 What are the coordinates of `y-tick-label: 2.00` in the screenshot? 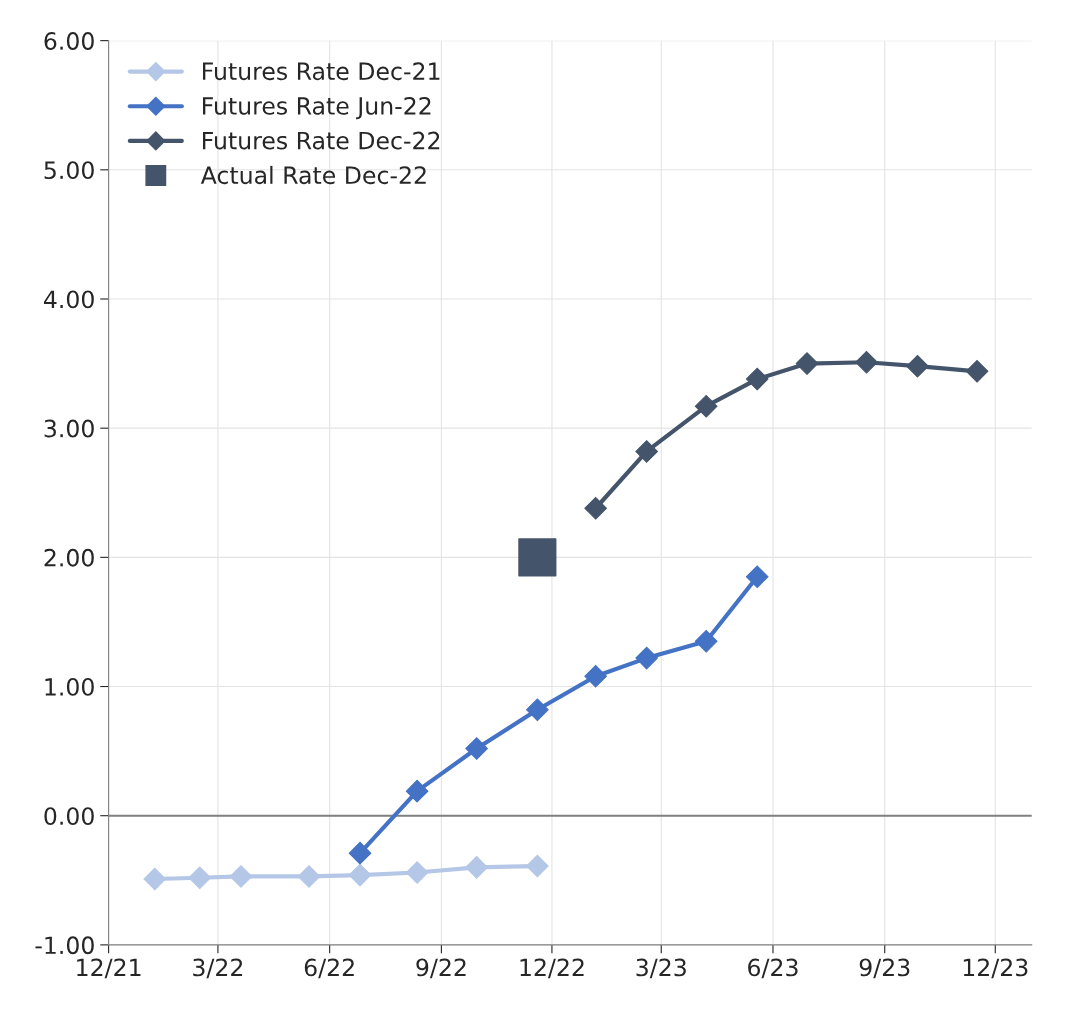 It's located at (69, 557).